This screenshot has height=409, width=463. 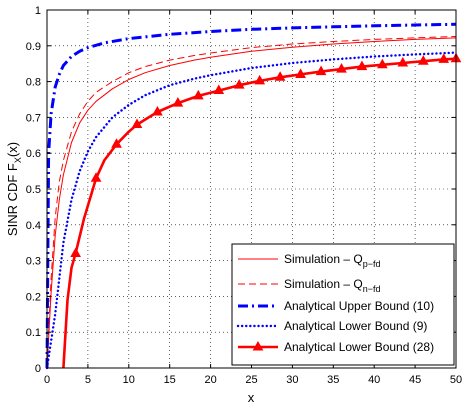 I want to click on legend-label-text: Analytical Upper Bound (10), so click(x=359, y=306).